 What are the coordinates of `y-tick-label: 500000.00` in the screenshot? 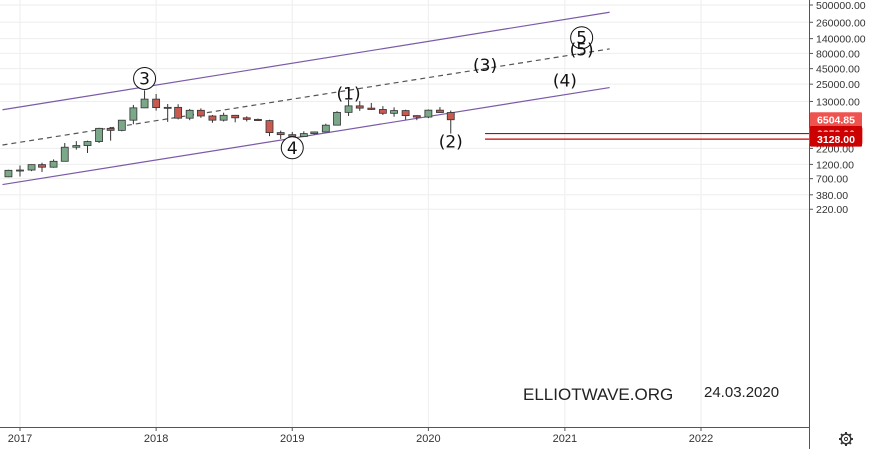 It's located at (841, 6).